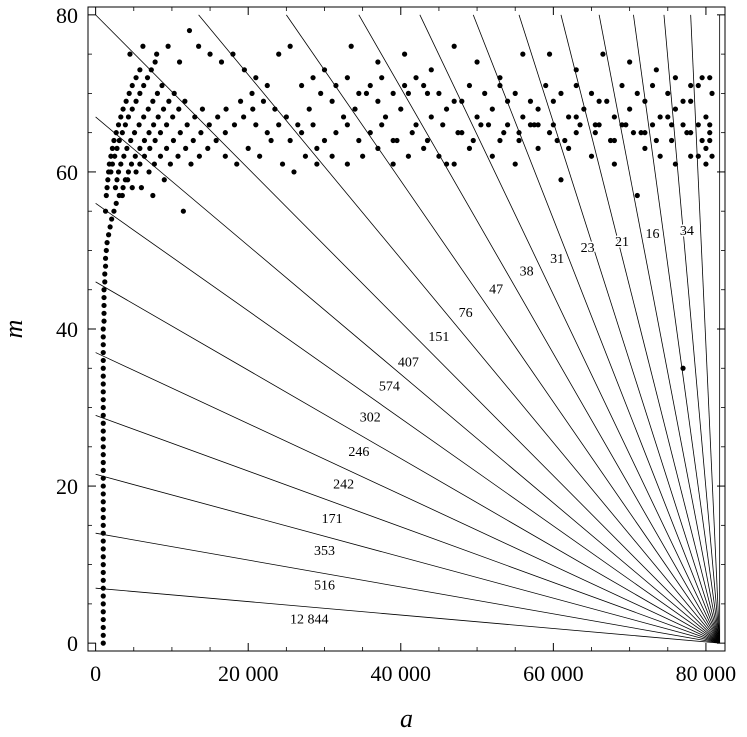 The image size is (747, 737). What do you see at coordinates (358, 452) in the screenshot?
I see `region-count-label: 246` at bounding box center [358, 452].